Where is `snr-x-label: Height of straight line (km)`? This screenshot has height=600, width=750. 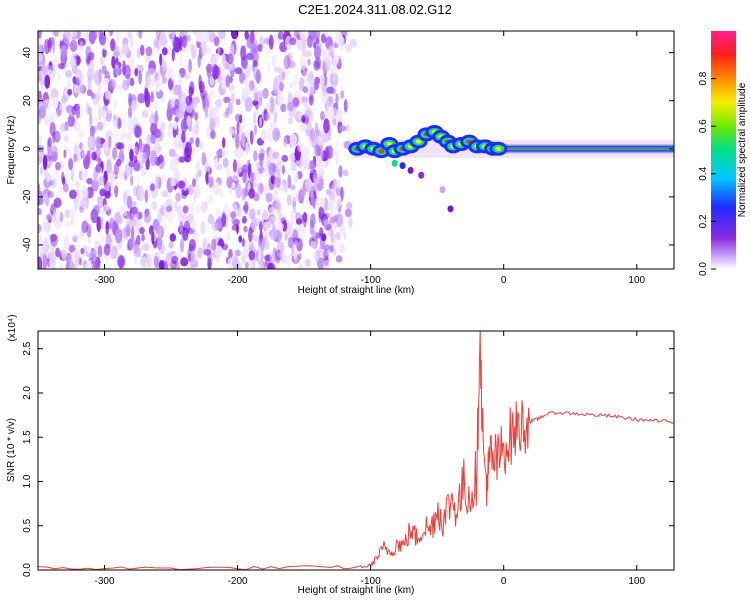 snr-x-label: Height of straight line (km) is located at coordinates (356, 590).